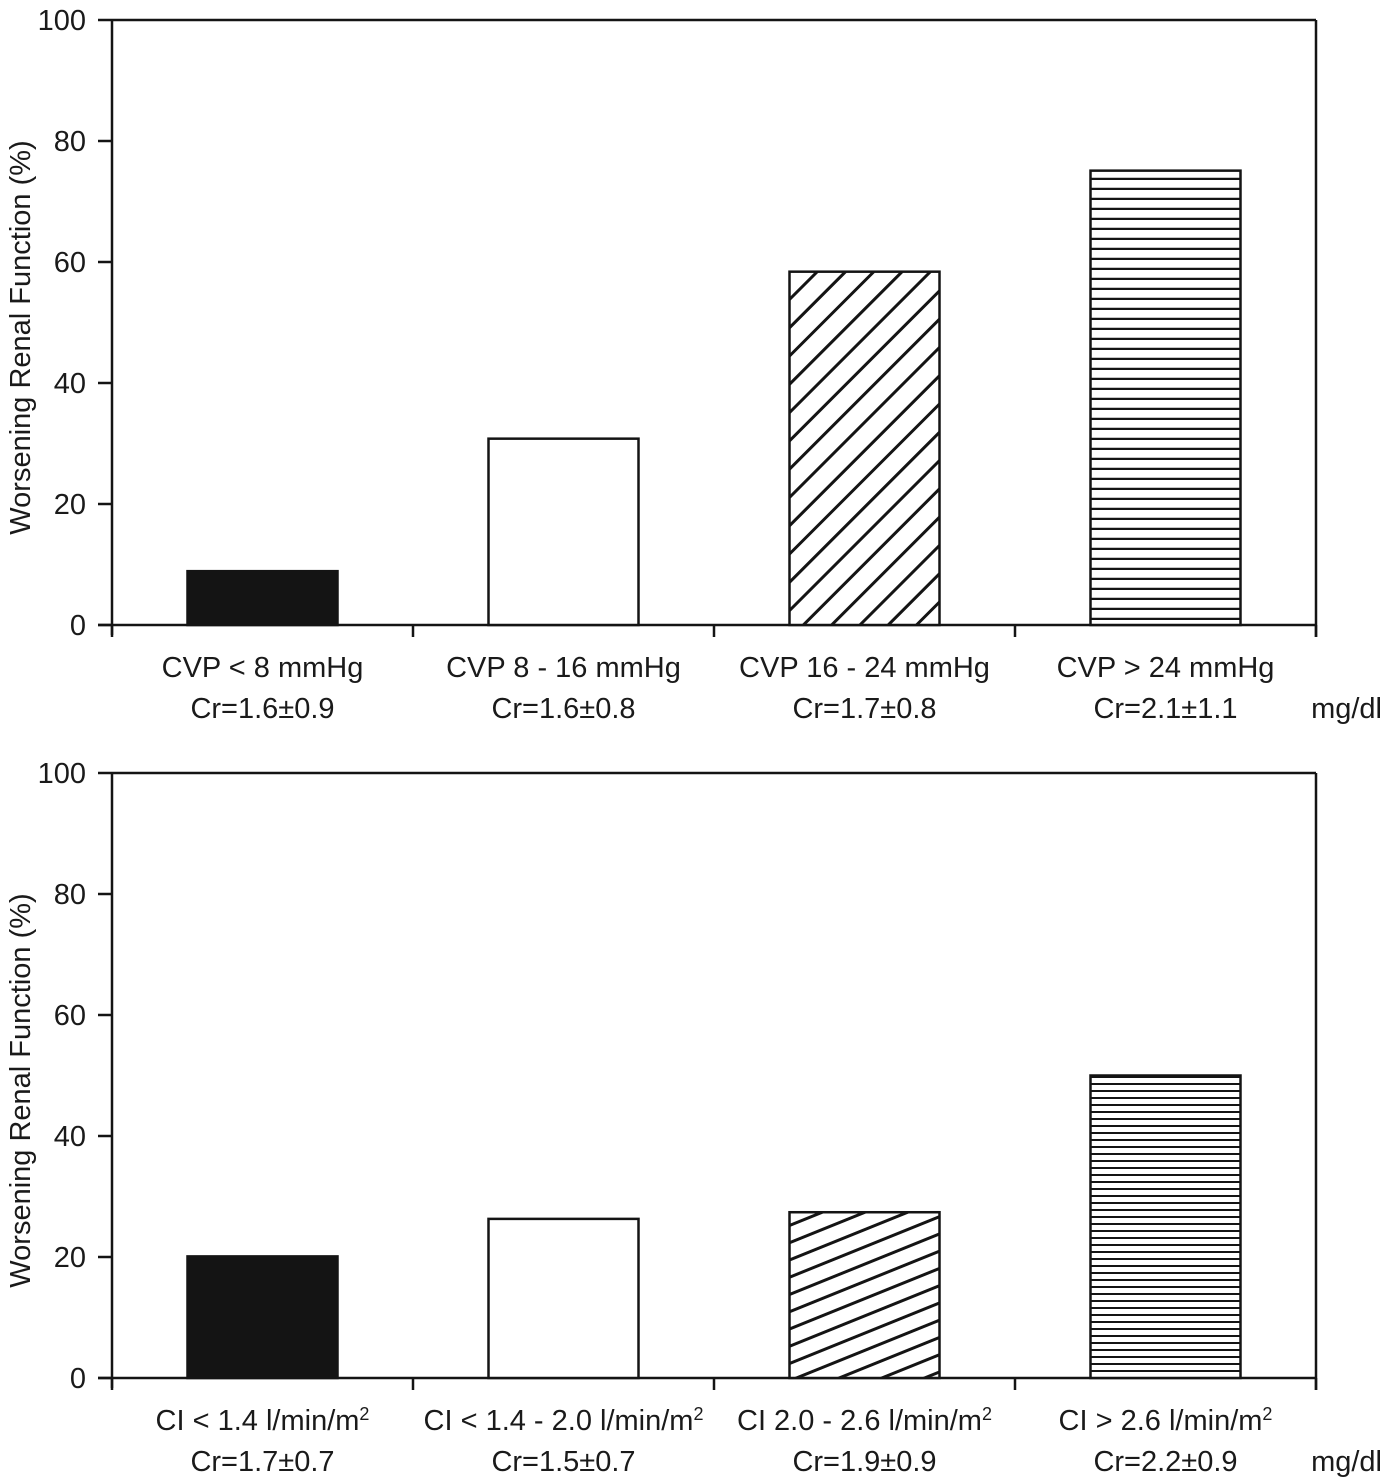 This screenshot has height=1479, width=1384. I want to click on x-category-label: CVP > 24 mmHg, so click(1166, 668).